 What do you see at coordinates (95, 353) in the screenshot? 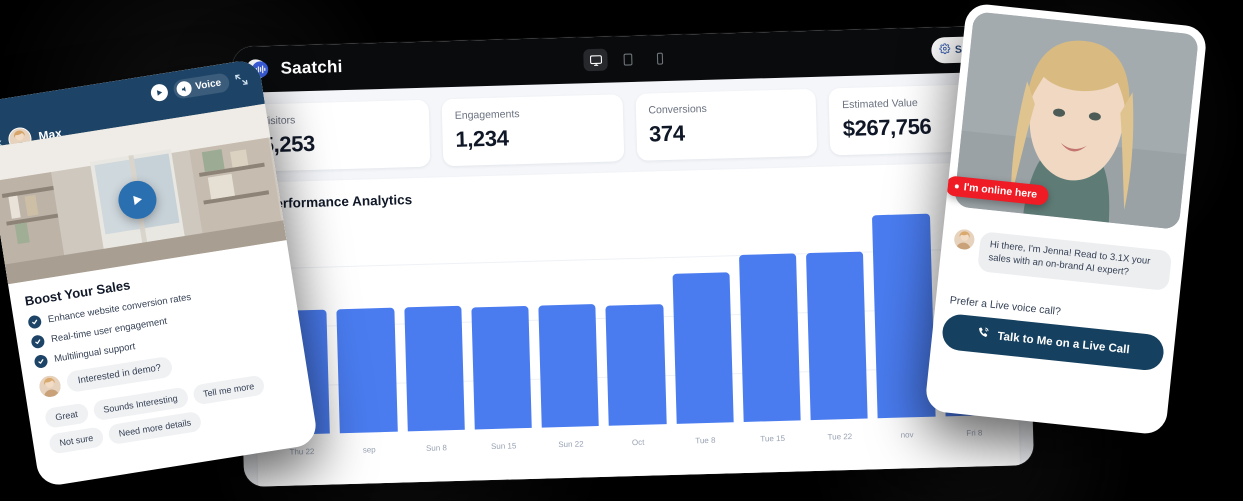
I see `feature-label: Multilingual support` at bounding box center [95, 353].